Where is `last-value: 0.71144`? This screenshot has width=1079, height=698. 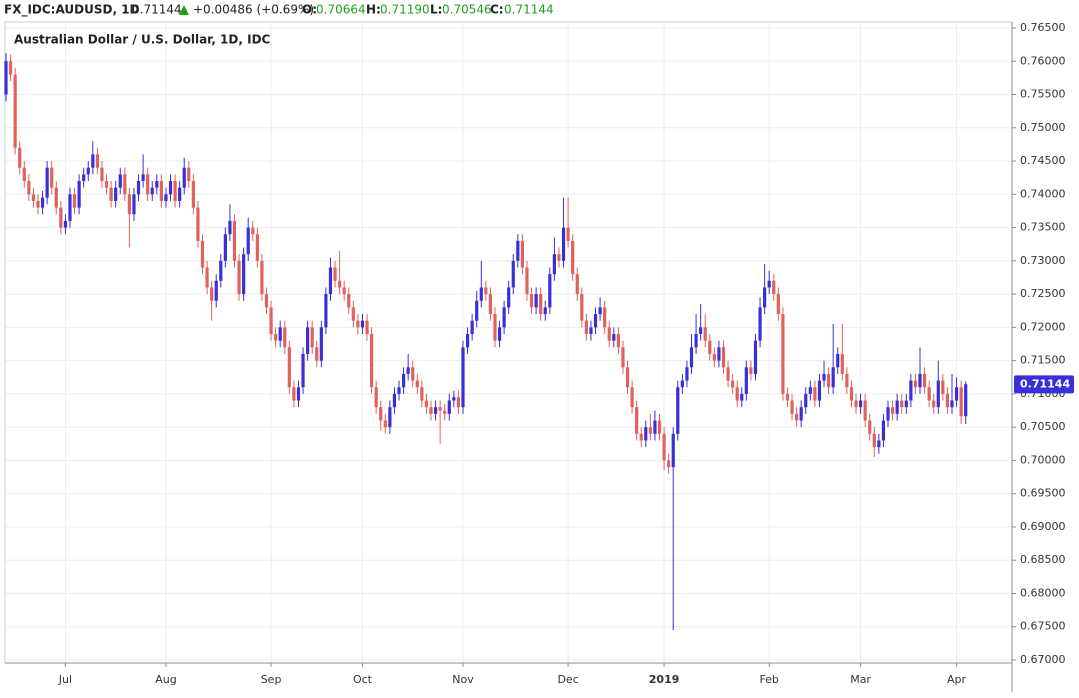
last-value: 0.71144 is located at coordinates (157, 10).